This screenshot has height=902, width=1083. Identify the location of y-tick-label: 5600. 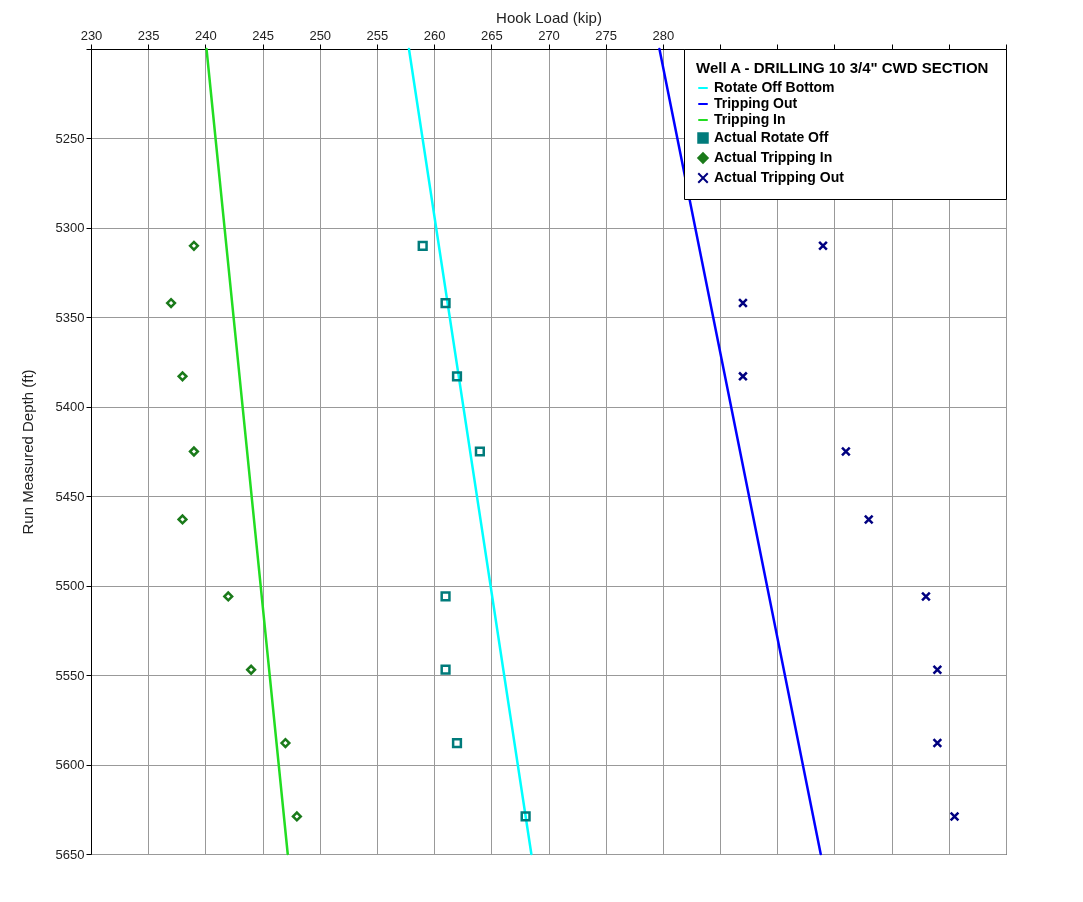
(70, 765).